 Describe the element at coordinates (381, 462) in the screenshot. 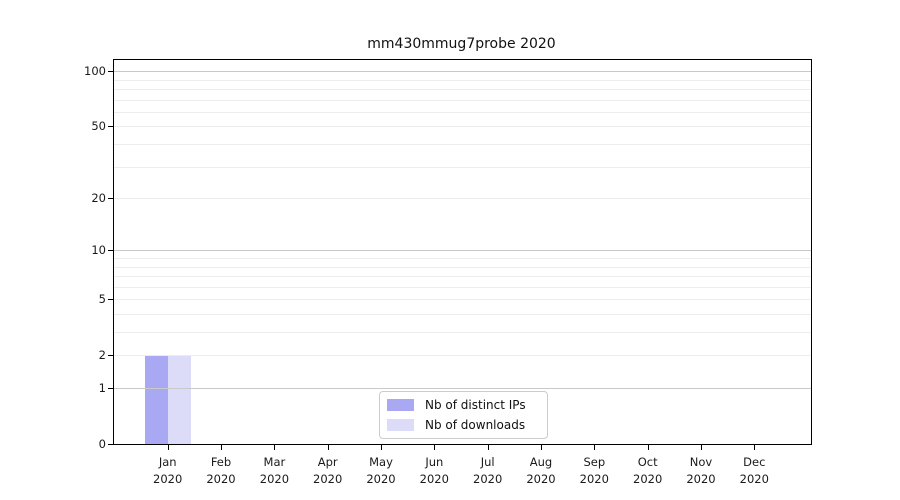

I see `x-tick-month: May` at that location.